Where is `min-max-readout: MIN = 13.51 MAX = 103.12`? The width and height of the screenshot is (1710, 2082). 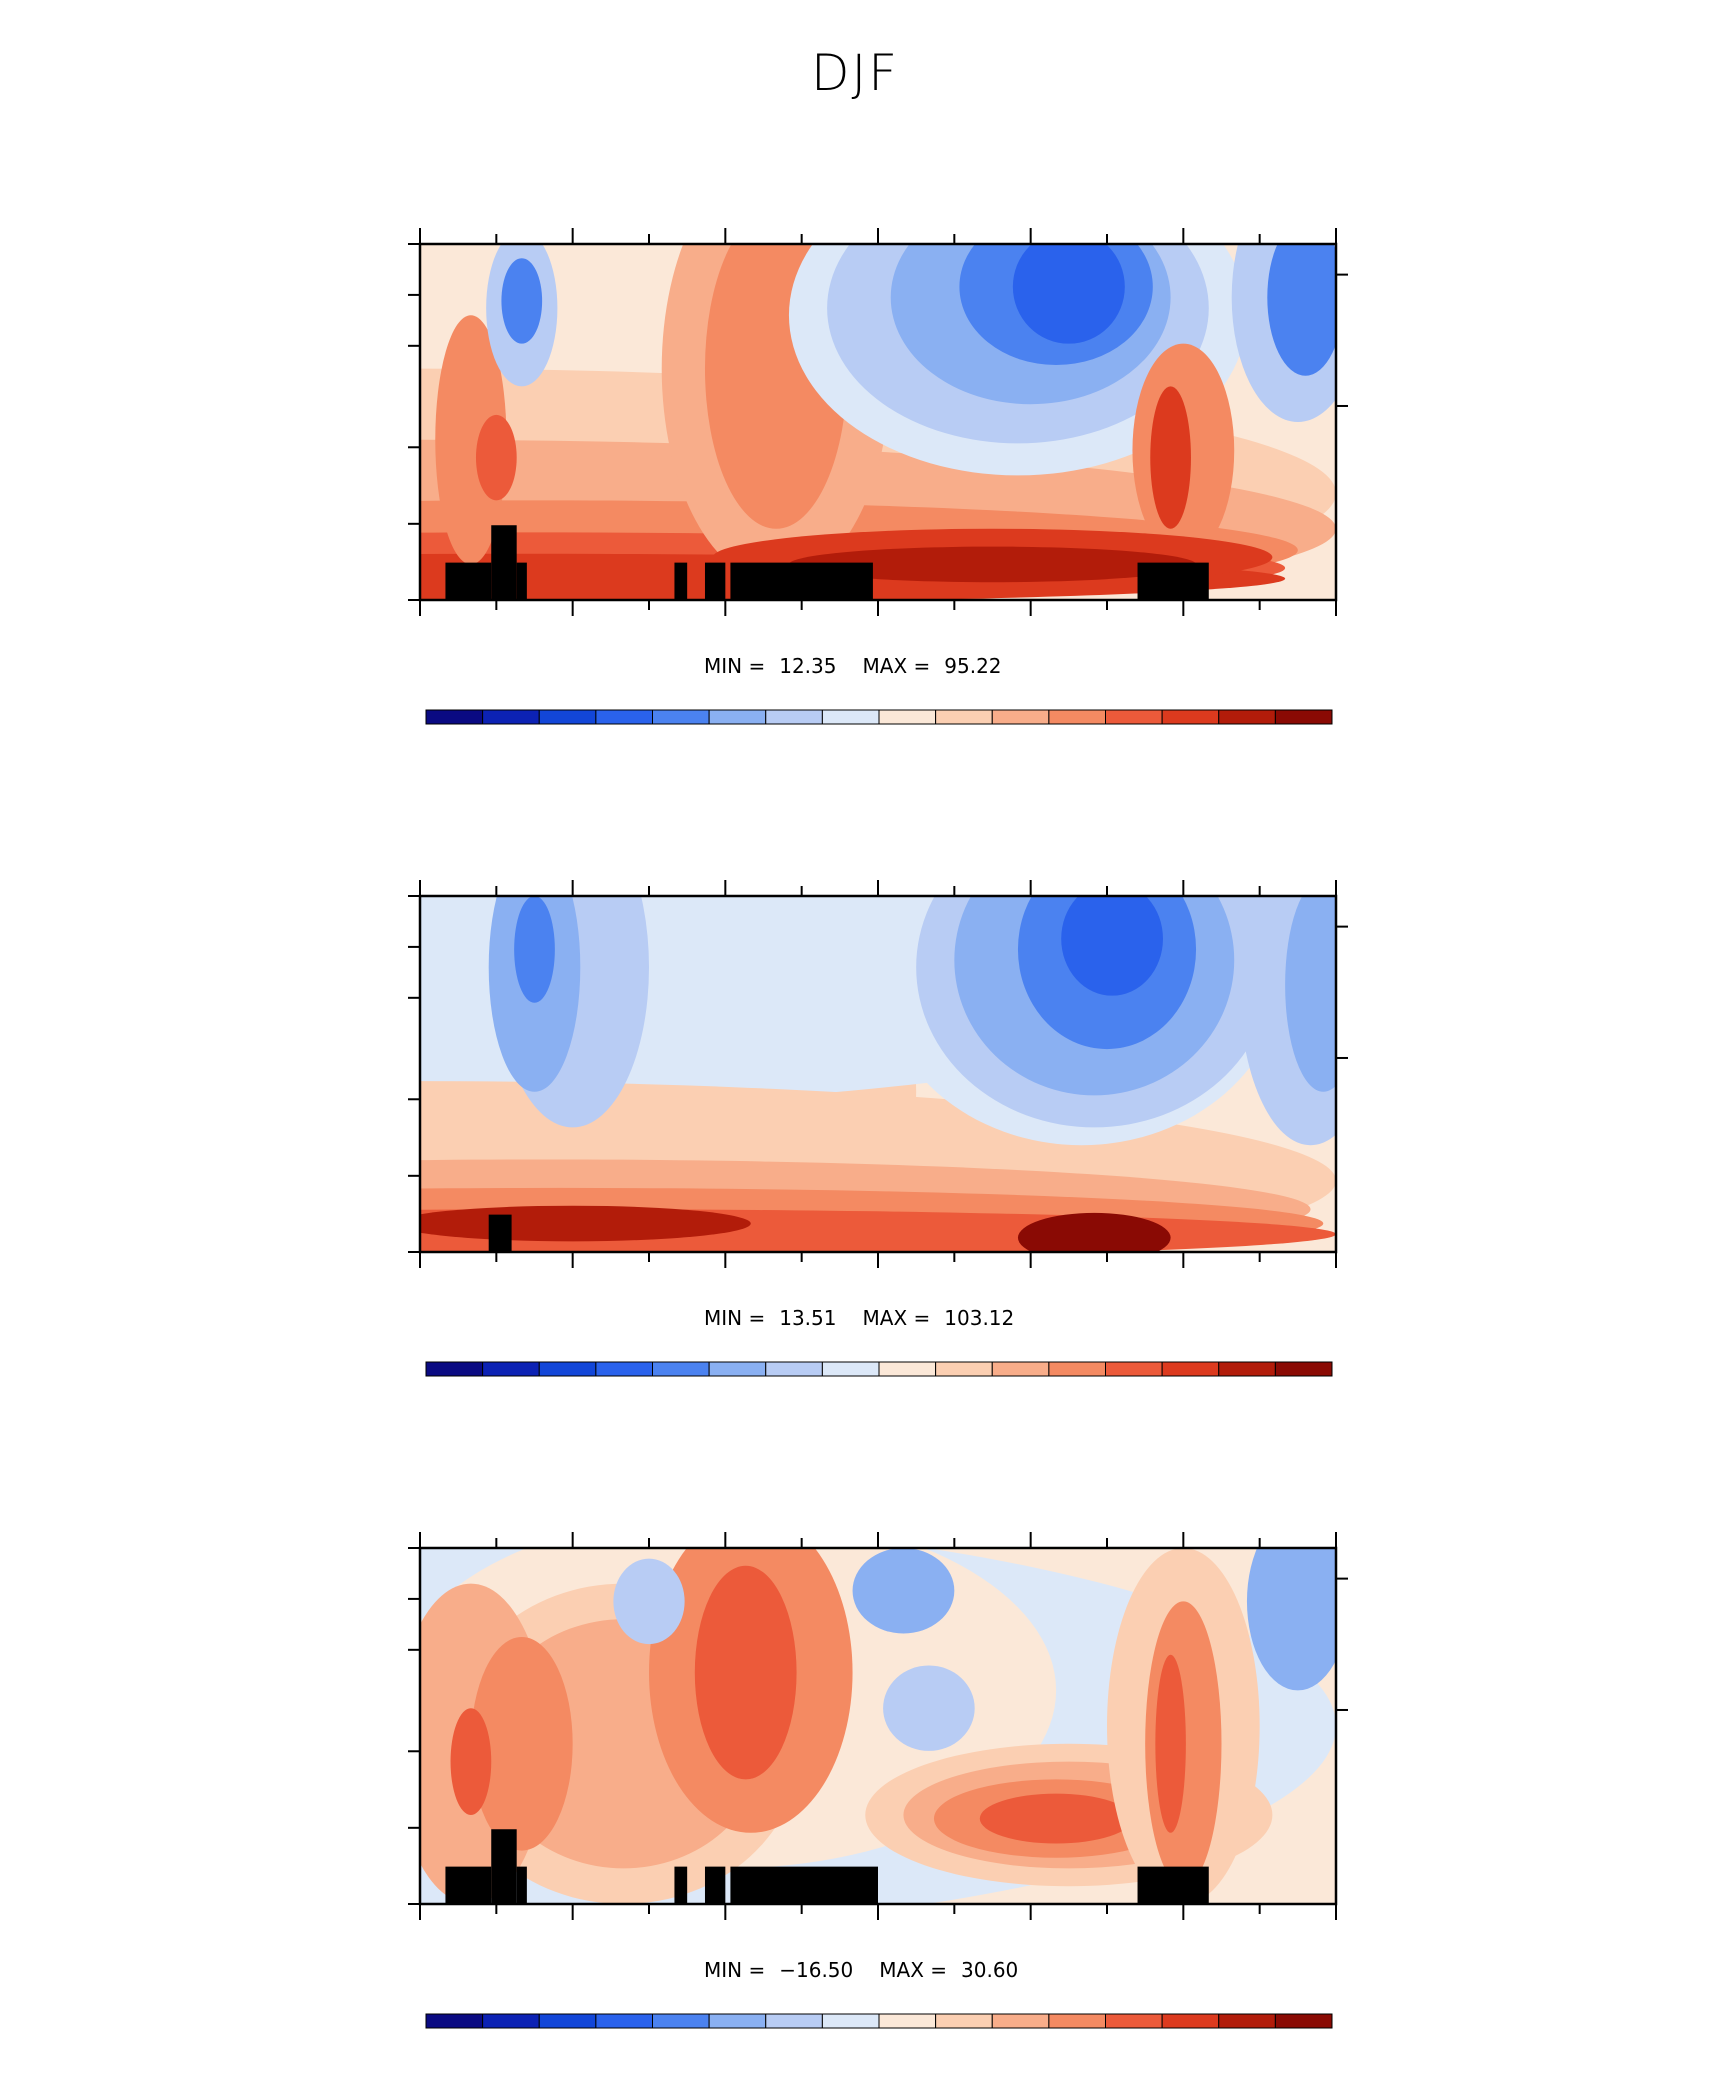 min-max-readout: MIN = 13.51 MAX = 103.12 is located at coordinates (866, 1318).